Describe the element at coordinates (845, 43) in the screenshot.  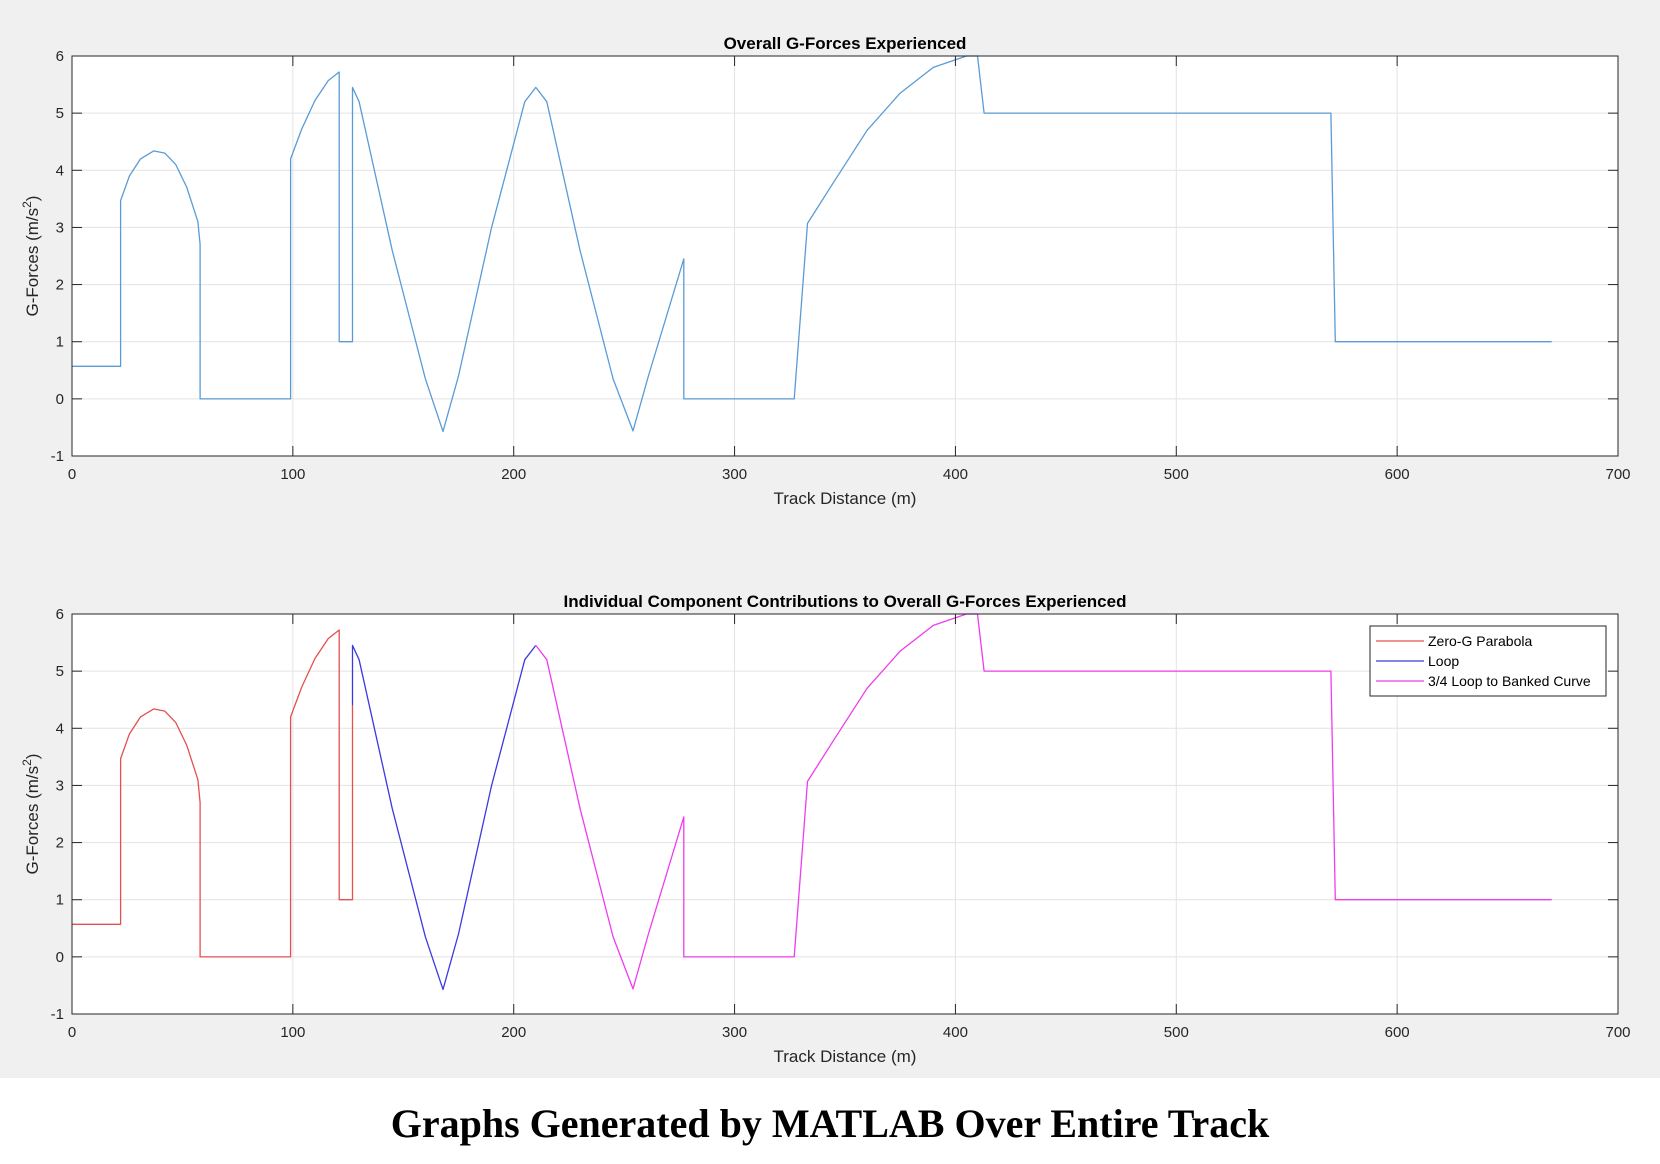
I see `chart-title: Overall G-Forces Experienced` at that location.